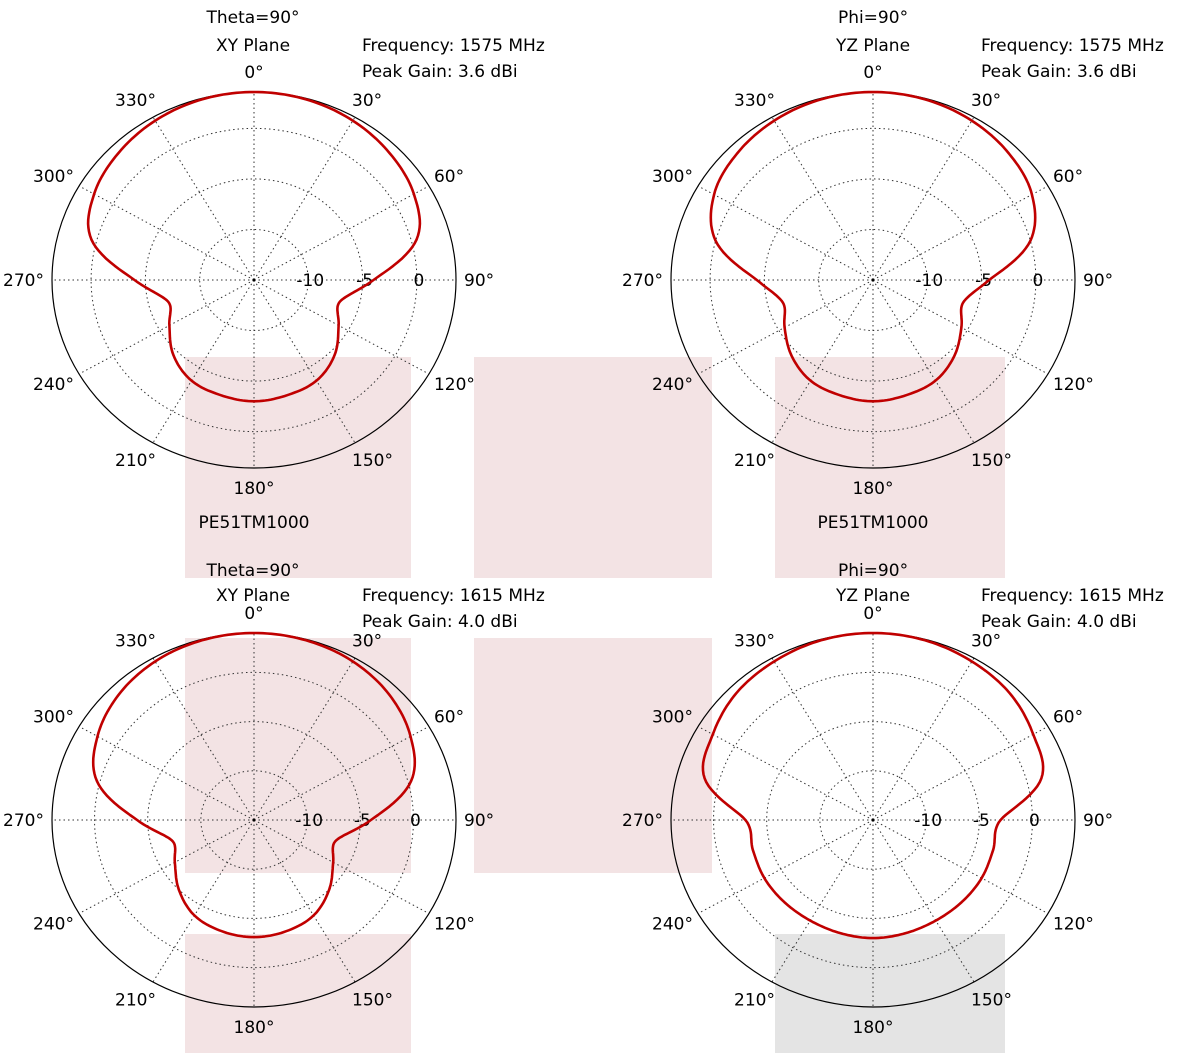  Describe the element at coordinates (440, 72) in the screenshot. I see `peak-gain-label: Peak Gain: 3.6 dBi` at that location.